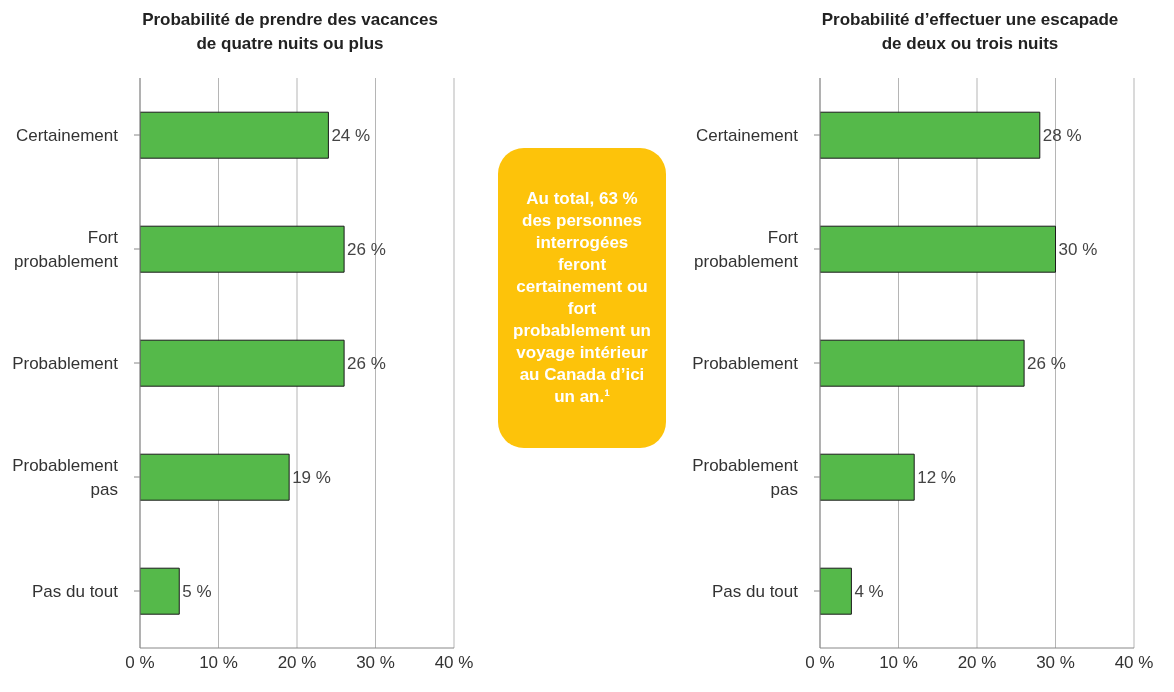  What do you see at coordinates (970, 32) in the screenshot?
I see `chart-title: Probabilité d’effectuer une escapade de deux ou trois nuits` at bounding box center [970, 32].